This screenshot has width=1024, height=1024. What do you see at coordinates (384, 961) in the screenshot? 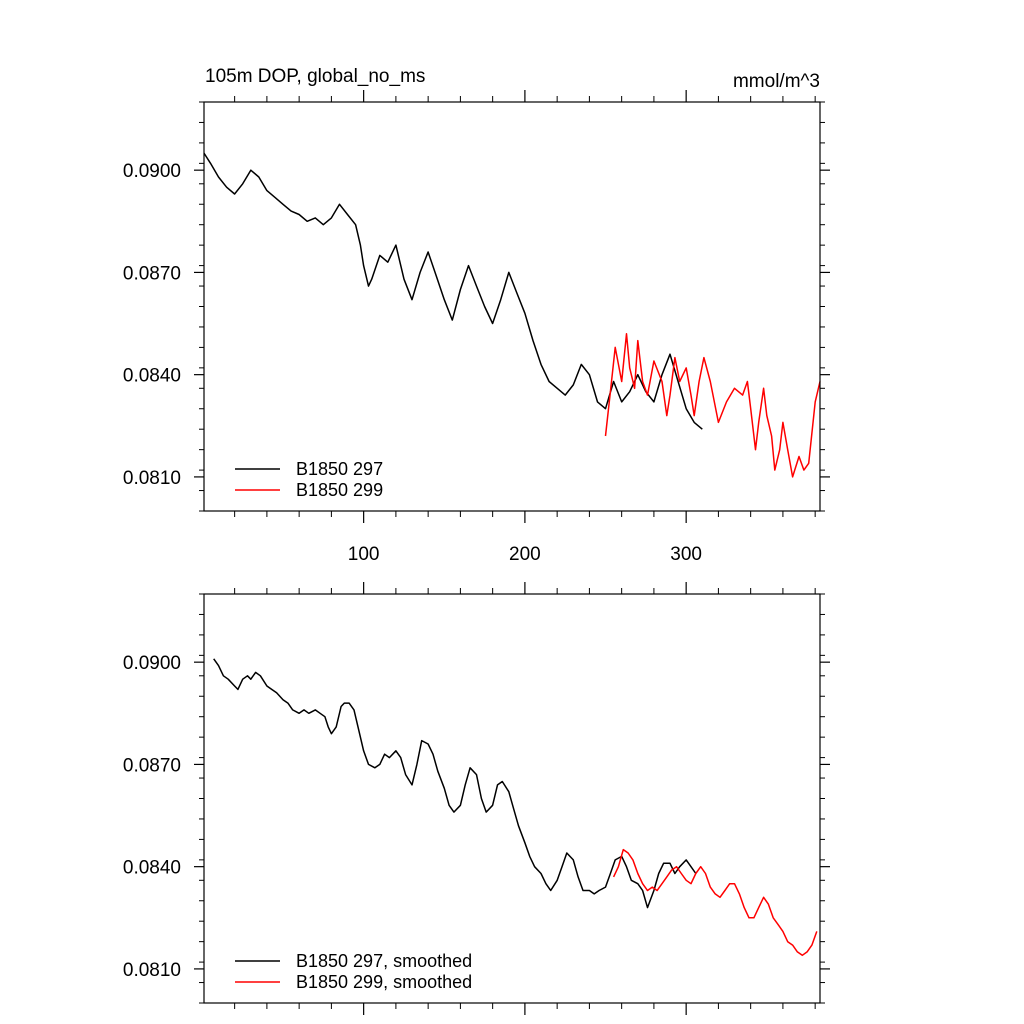
I see `legend-label-1: B1850 297, smoothed` at bounding box center [384, 961].